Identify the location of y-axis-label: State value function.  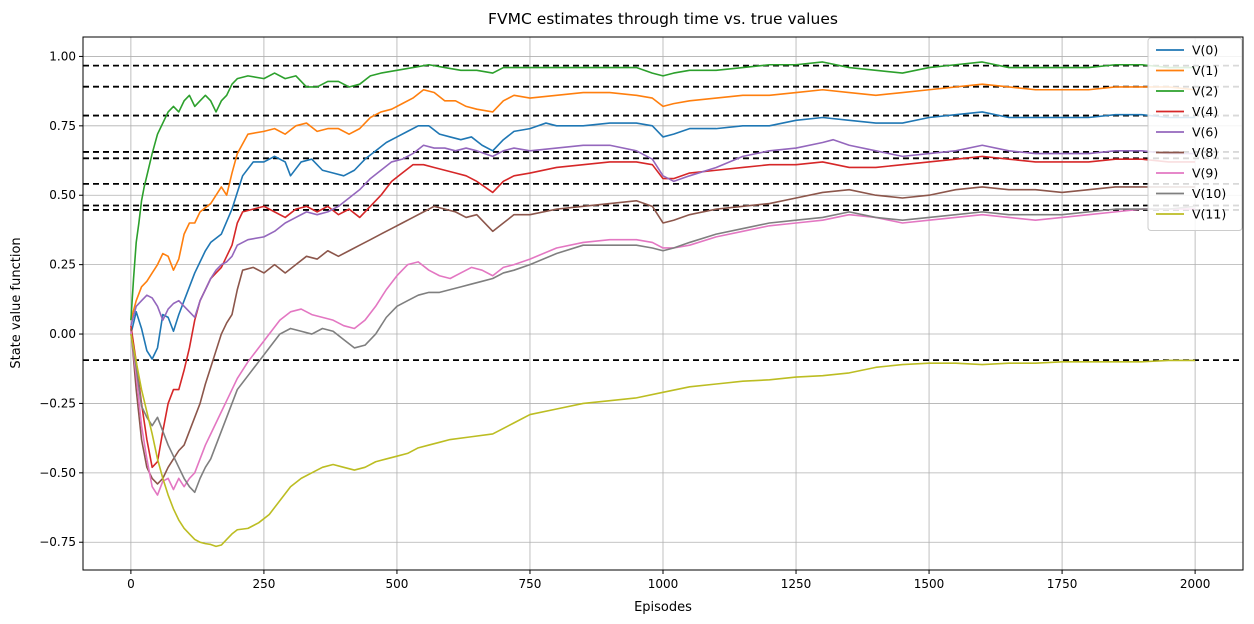
(16, 302).